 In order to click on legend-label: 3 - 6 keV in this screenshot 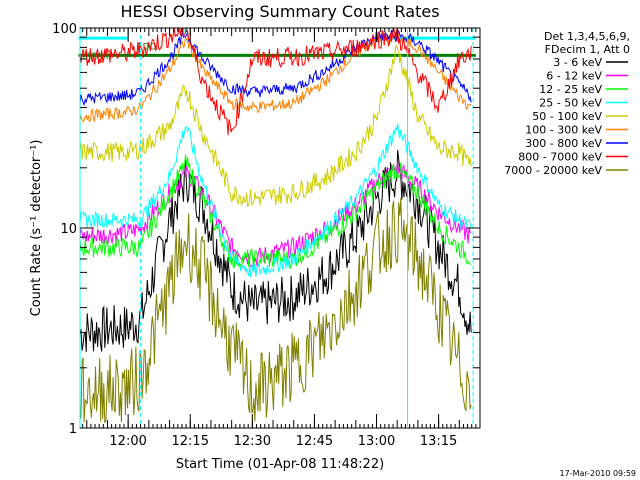, I will do `click(577, 62)`.